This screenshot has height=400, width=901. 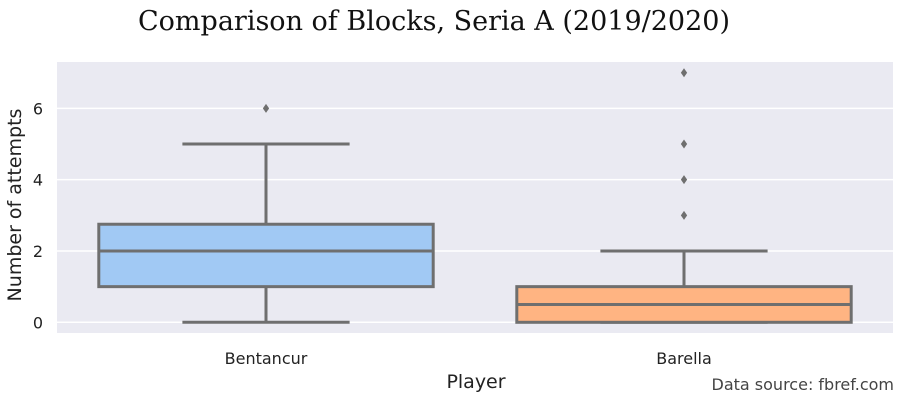 What do you see at coordinates (803, 384) in the screenshot?
I see `data-source-note: Data source: fbref.com` at bounding box center [803, 384].